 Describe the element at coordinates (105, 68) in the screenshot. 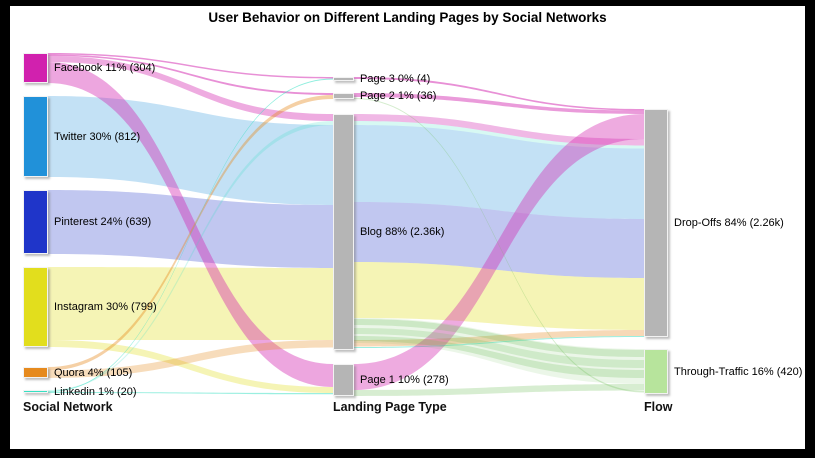

I see `sankey-node-label-facebook: Facebook 11% (304)` at that location.